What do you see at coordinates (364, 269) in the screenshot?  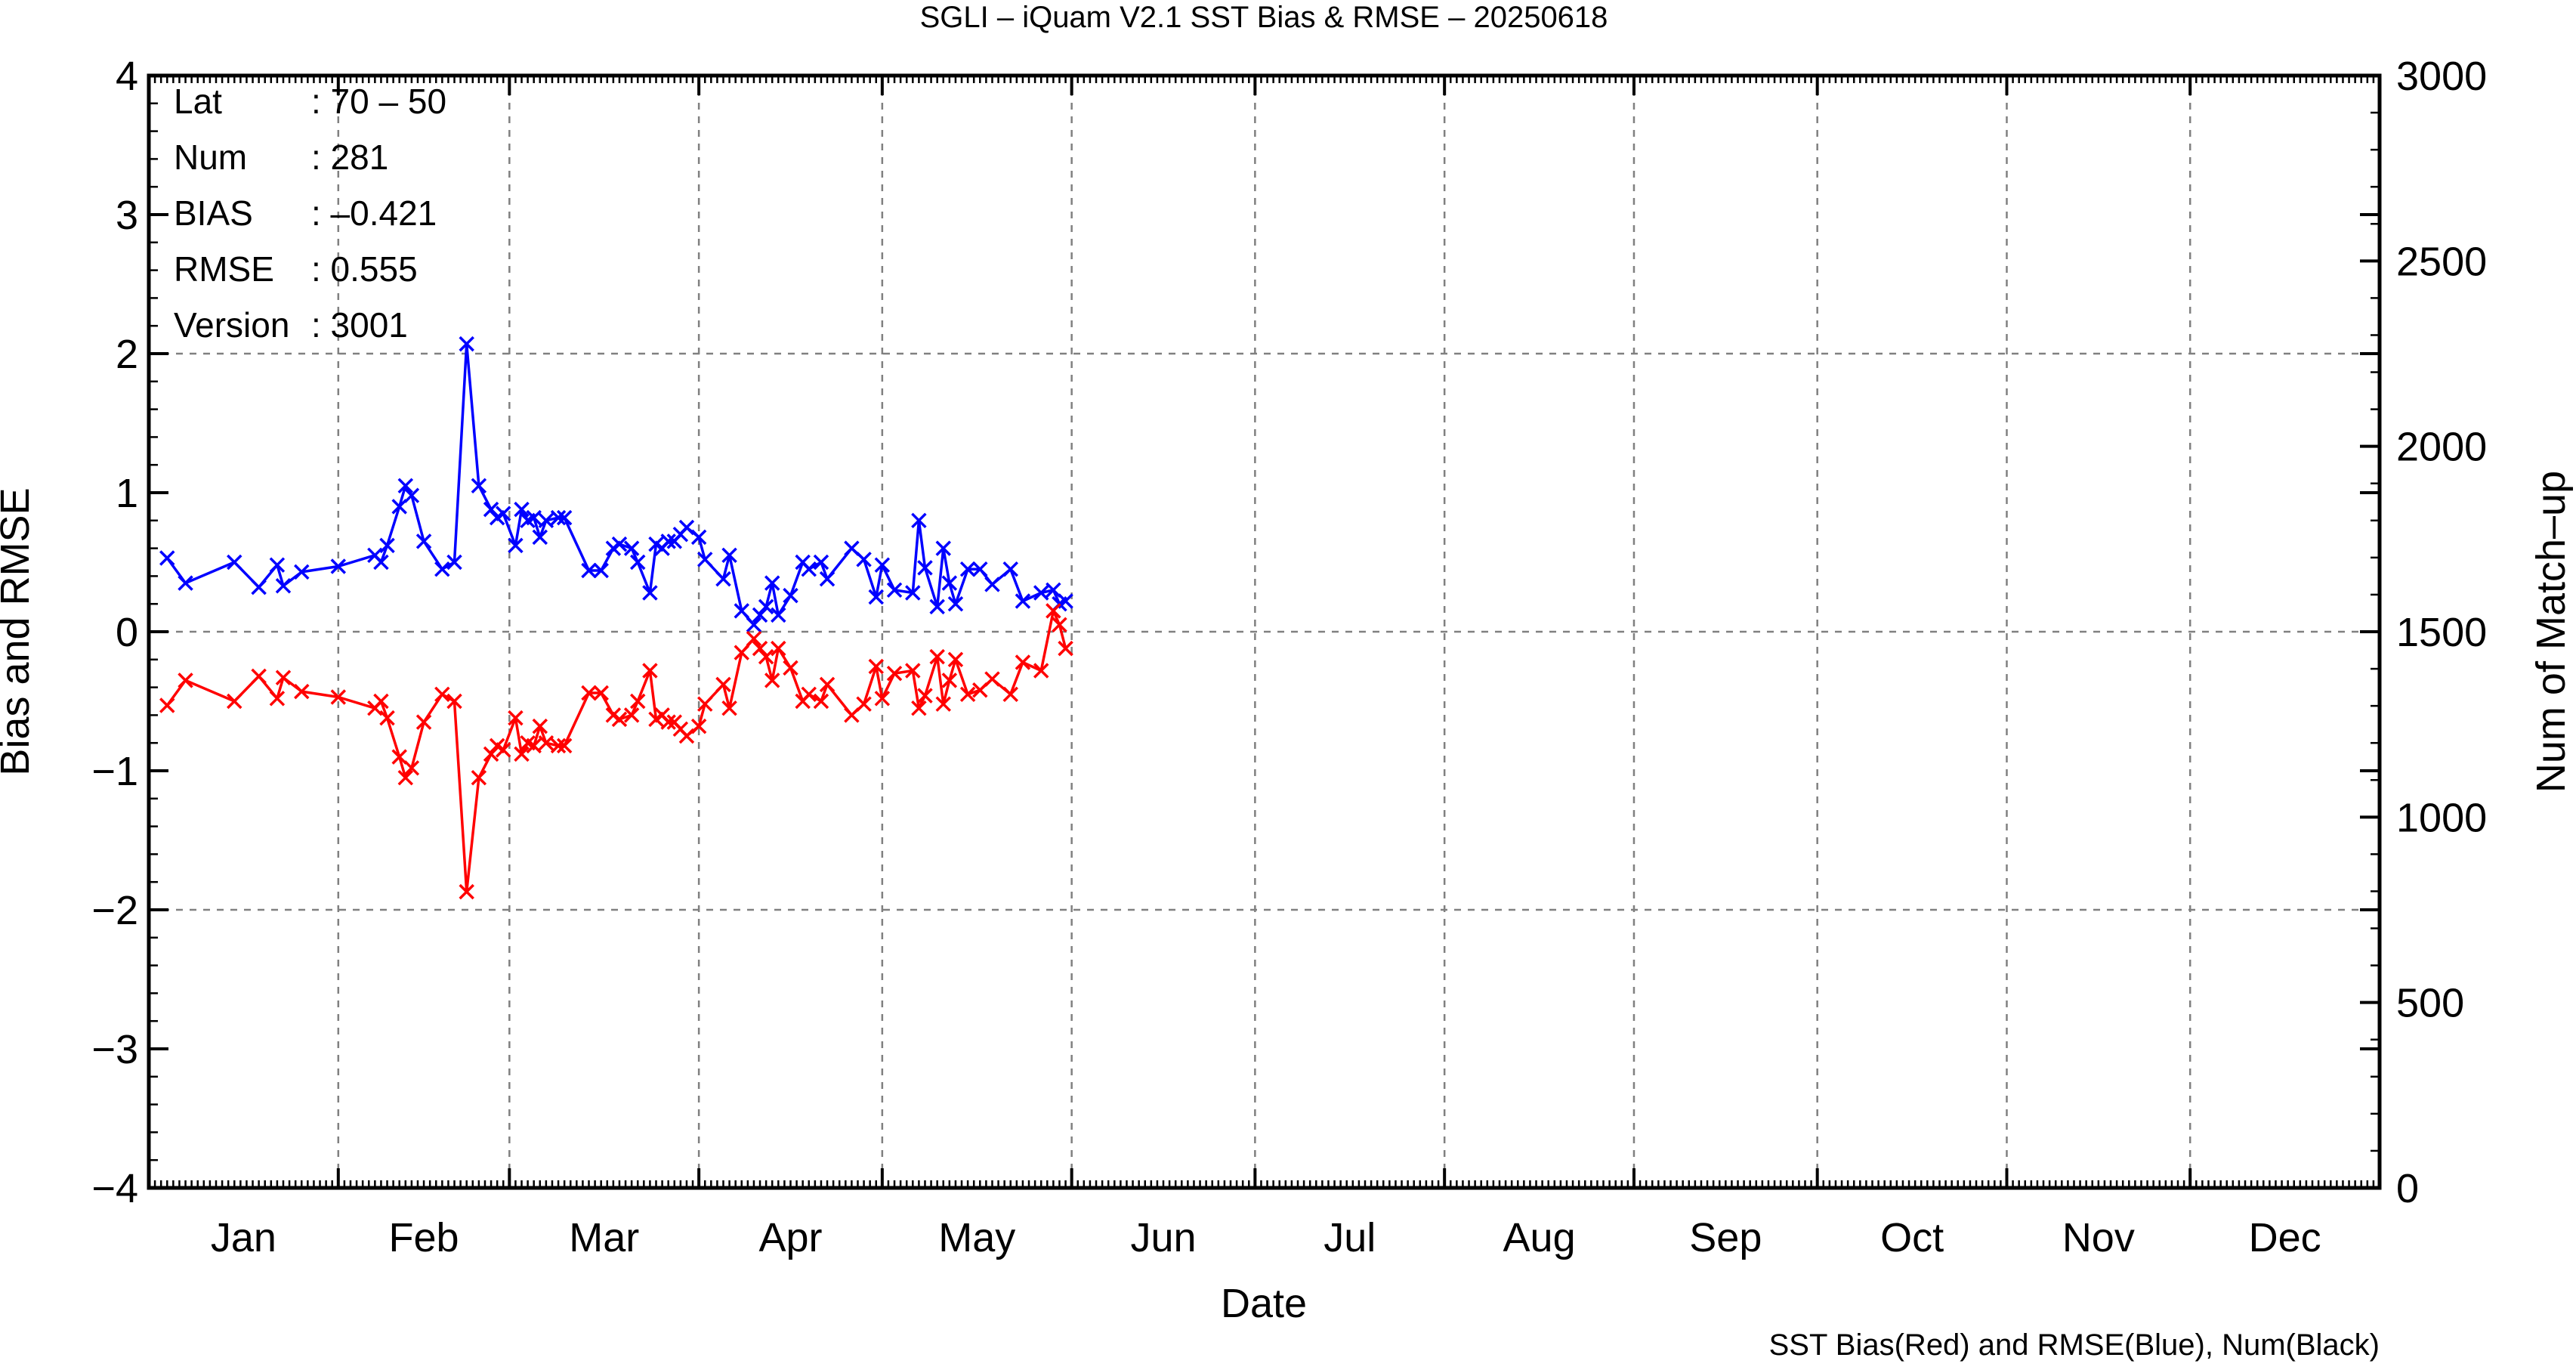 I see `info-value-rmse: : 0.555` at bounding box center [364, 269].